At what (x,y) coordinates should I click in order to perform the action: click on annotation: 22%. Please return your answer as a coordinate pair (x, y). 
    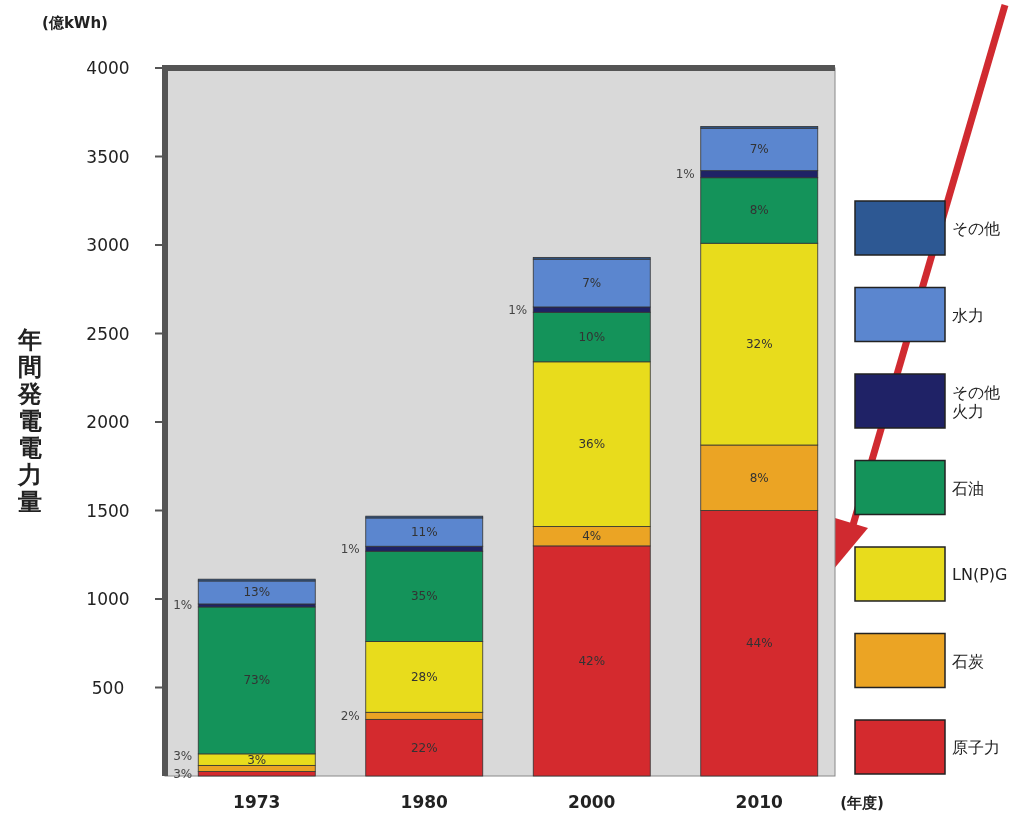
    Looking at the image, I should click on (424, 747).